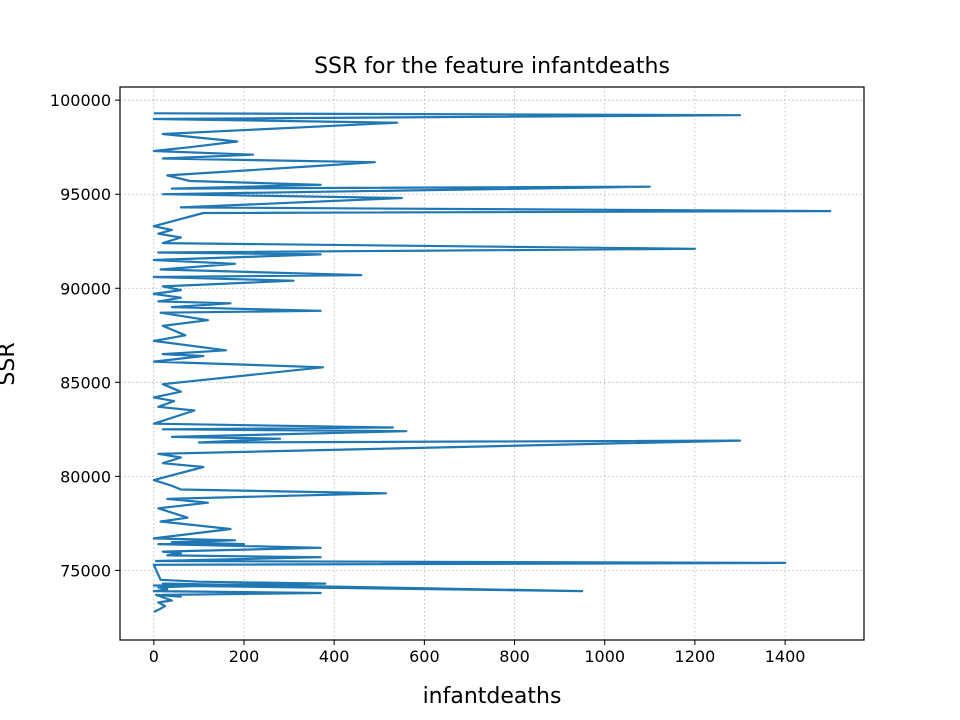  What do you see at coordinates (85, 194) in the screenshot?
I see `y-tick-label: 95000` at bounding box center [85, 194].